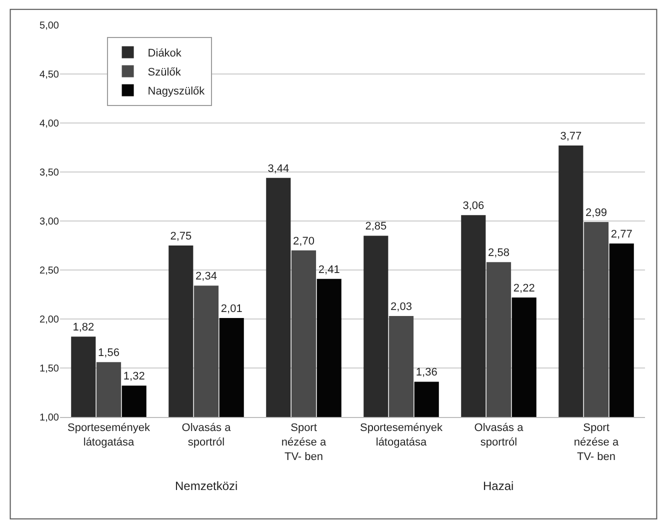 Image resolution: width=665 pixels, height=532 pixels. What do you see at coordinates (50, 75) in the screenshot?
I see `y-tick-label: 4,50` at bounding box center [50, 75].